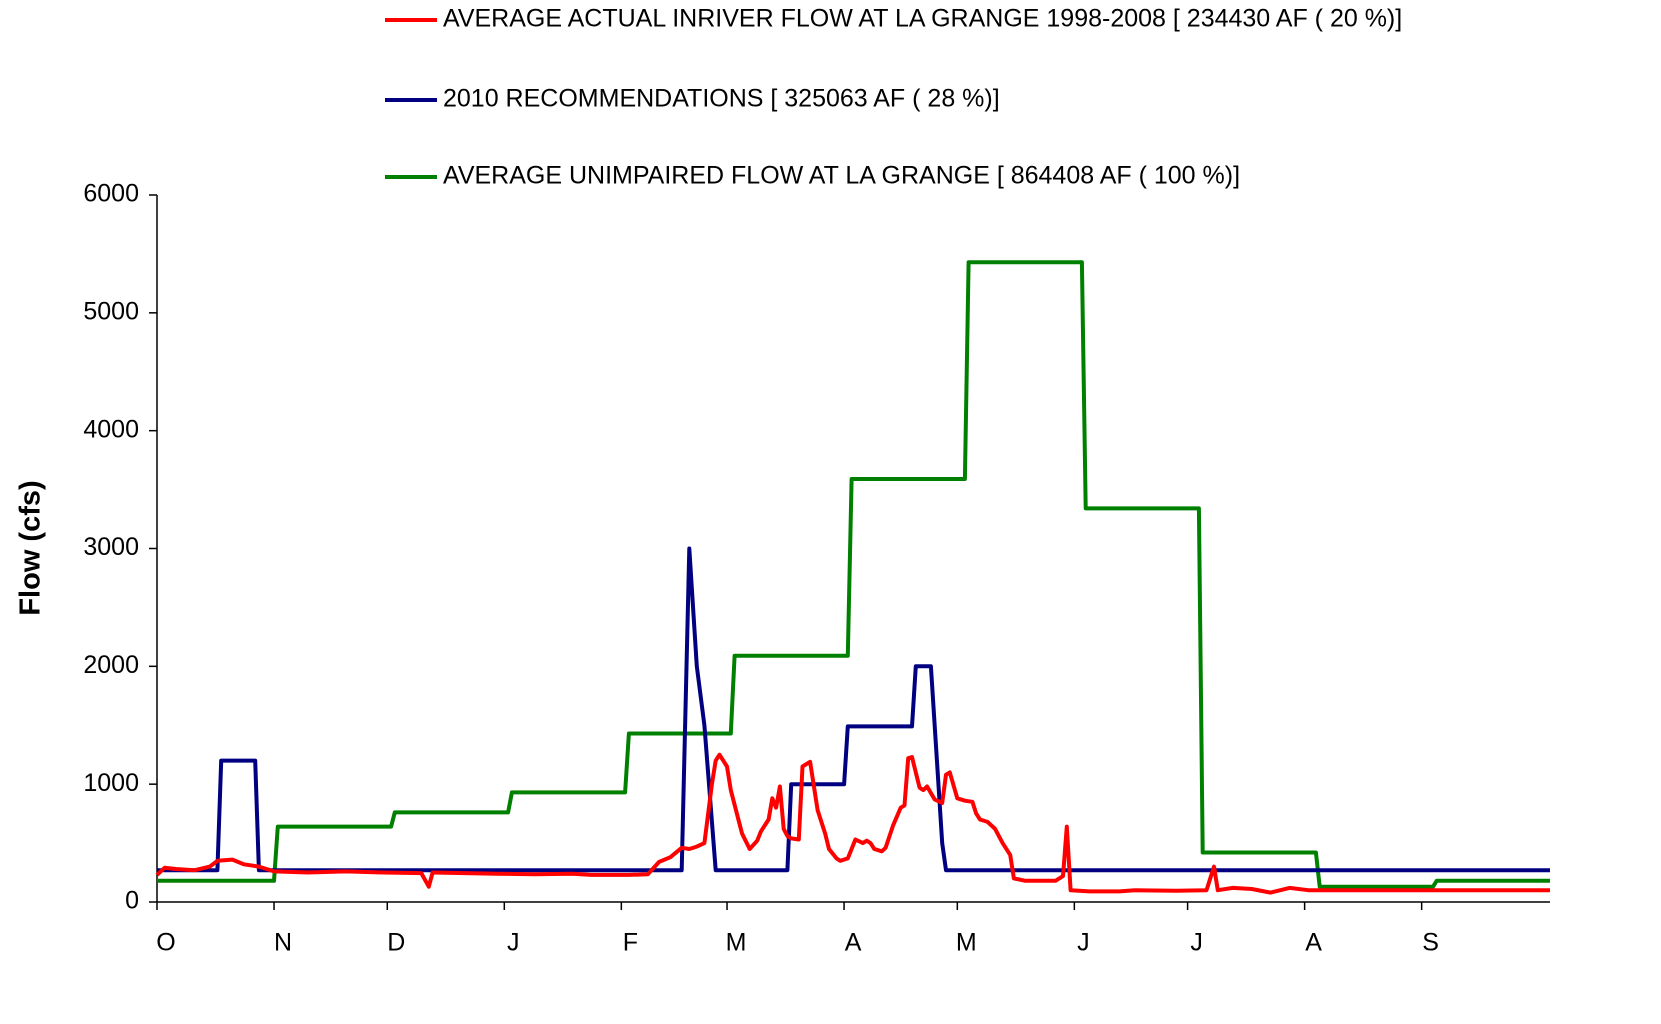 The width and height of the screenshot is (1661, 1024). I want to click on x-tick-label: D, so click(396, 943).